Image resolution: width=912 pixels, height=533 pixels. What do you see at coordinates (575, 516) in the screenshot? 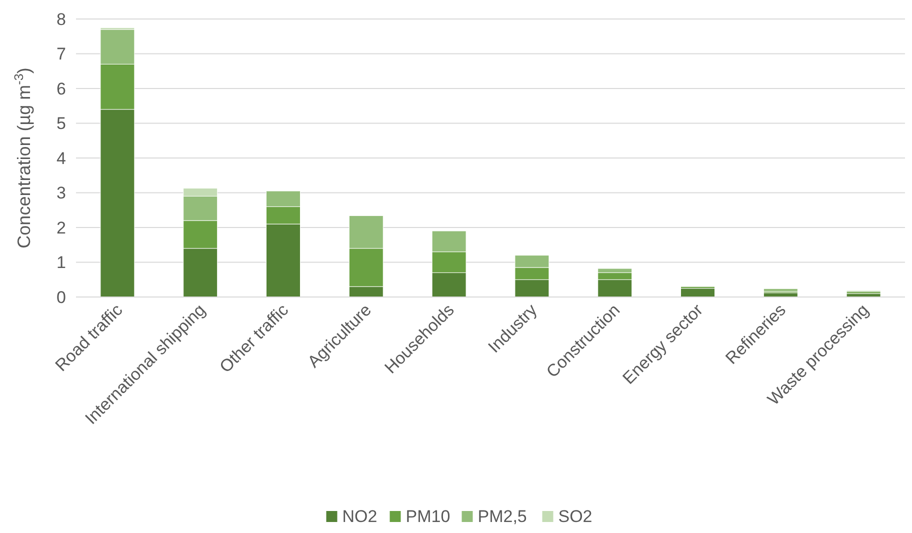
I see `legend-label: SO2` at bounding box center [575, 516].